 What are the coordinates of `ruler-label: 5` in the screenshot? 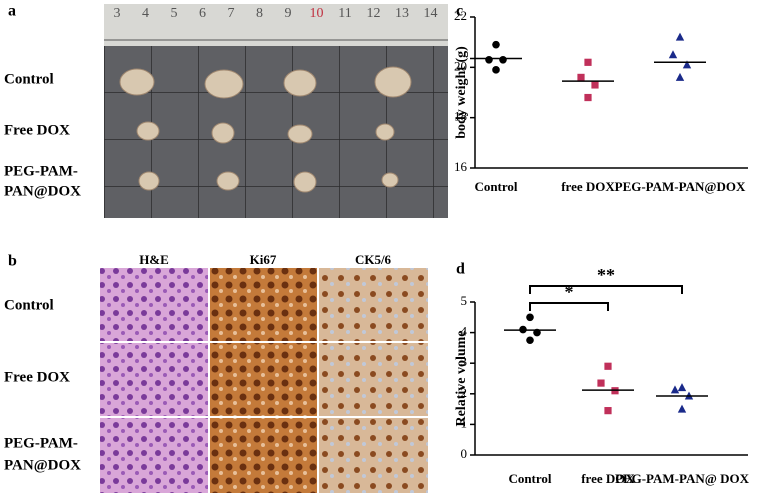 It's located at (174, 13).